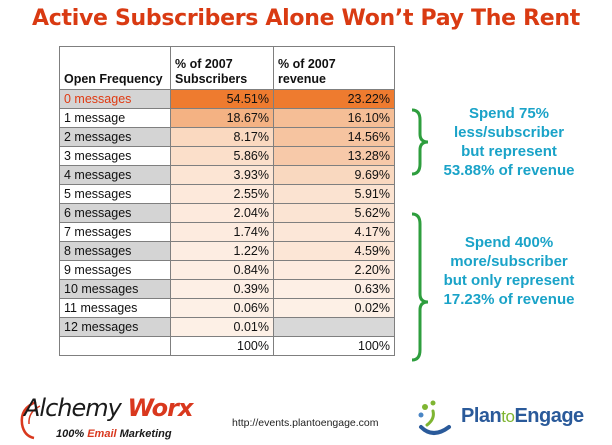 The image size is (612, 445). I want to click on alchemy-wordmark: Alchemy Worx, so click(108, 408).